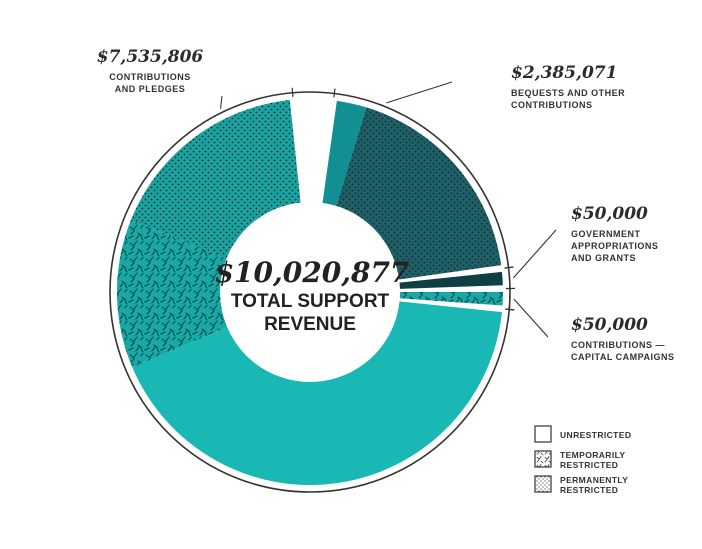  Describe the element at coordinates (618, 345) in the screenshot. I see `slice-caption-2-line-0: CONTRIBUTIONS —` at that location.